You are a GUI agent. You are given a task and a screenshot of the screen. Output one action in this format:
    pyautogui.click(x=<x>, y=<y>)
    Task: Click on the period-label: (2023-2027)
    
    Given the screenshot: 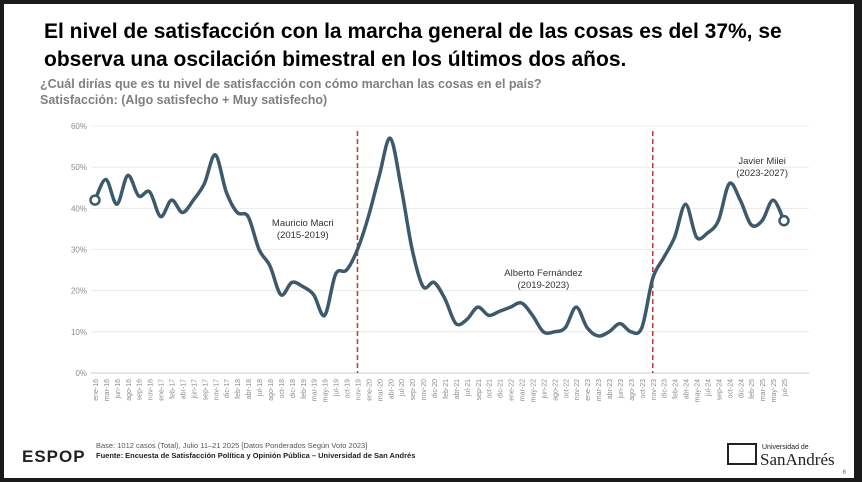 What is the action you would take?
    pyautogui.click(x=762, y=173)
    